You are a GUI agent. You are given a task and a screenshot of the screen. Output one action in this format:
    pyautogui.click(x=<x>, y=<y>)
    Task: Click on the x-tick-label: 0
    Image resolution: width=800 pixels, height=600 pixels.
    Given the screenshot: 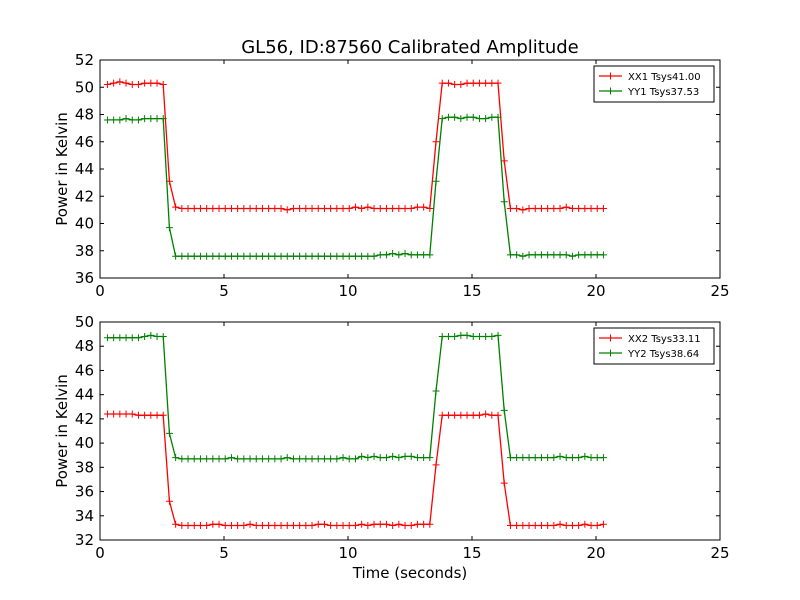 What is the action you would take?
    pyautogui.click(x=100, y=291)
    